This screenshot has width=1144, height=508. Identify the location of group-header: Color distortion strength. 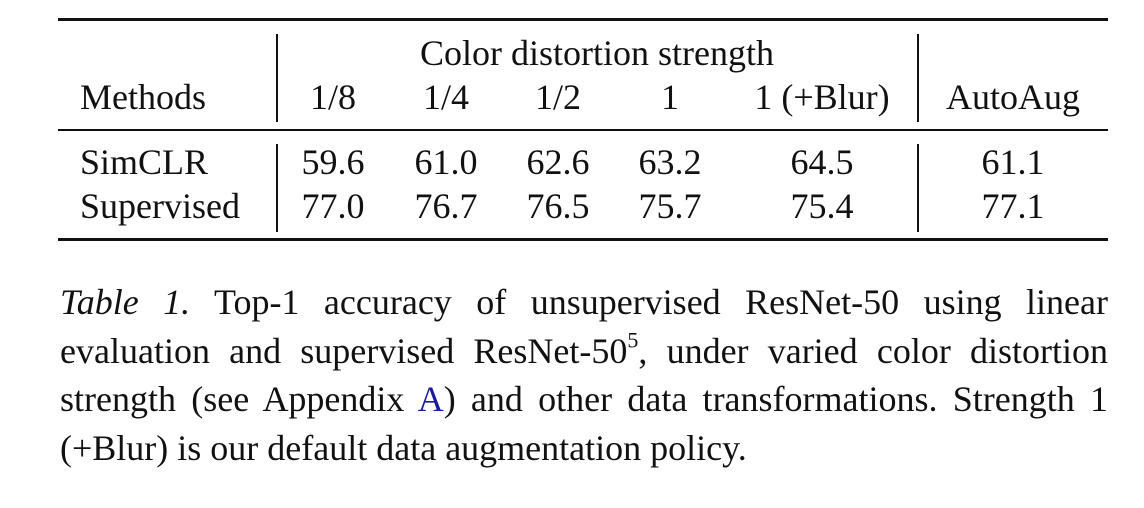
(597, 53).